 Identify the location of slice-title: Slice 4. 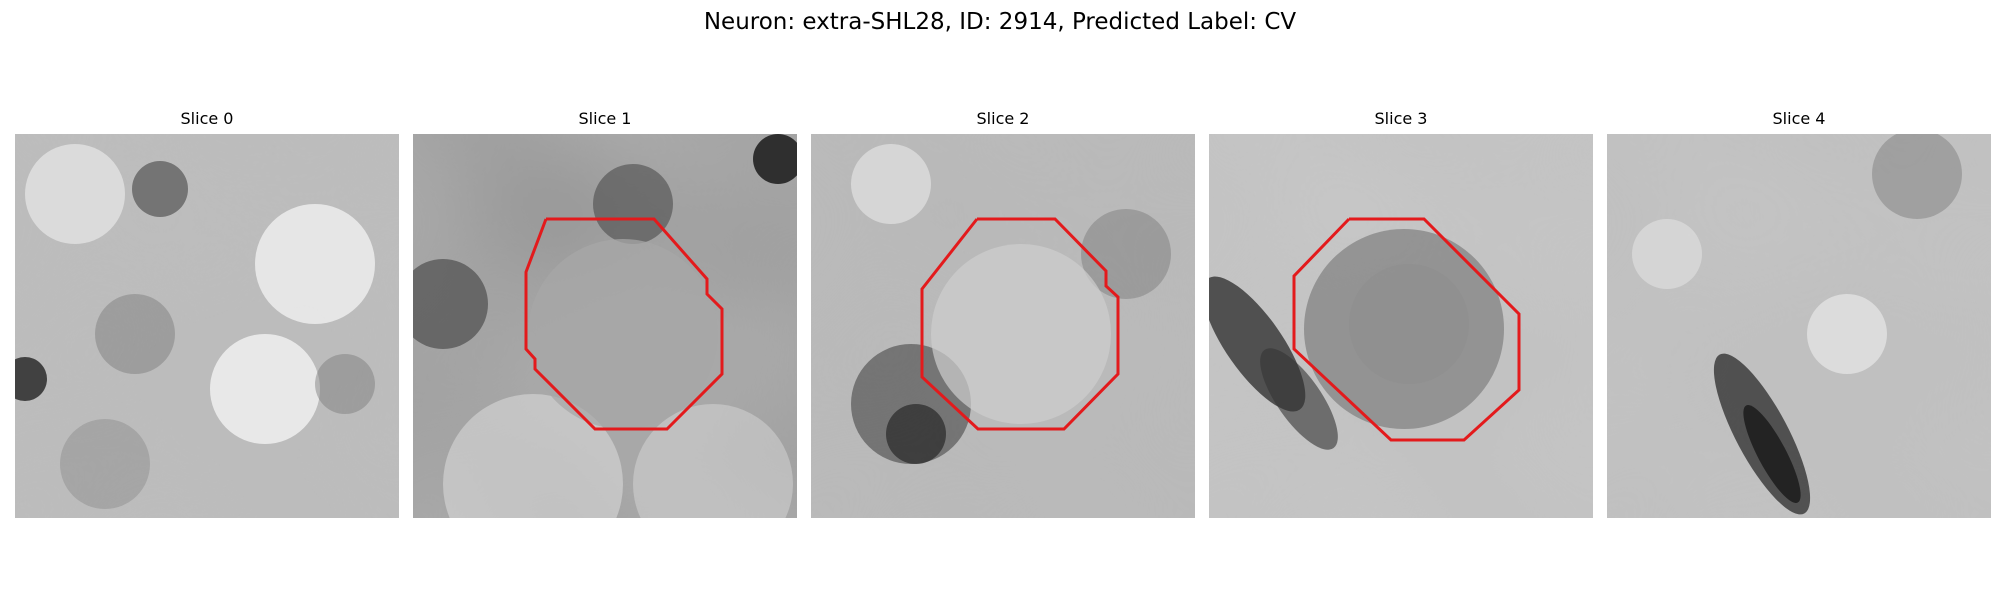
(1799, 118).